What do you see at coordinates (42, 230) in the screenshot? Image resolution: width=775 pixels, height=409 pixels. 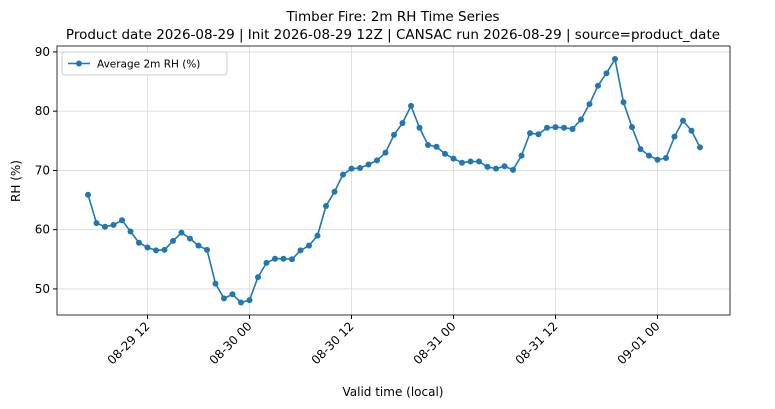 I see `y-tick-label: 60` at bounding box center [42, 230].